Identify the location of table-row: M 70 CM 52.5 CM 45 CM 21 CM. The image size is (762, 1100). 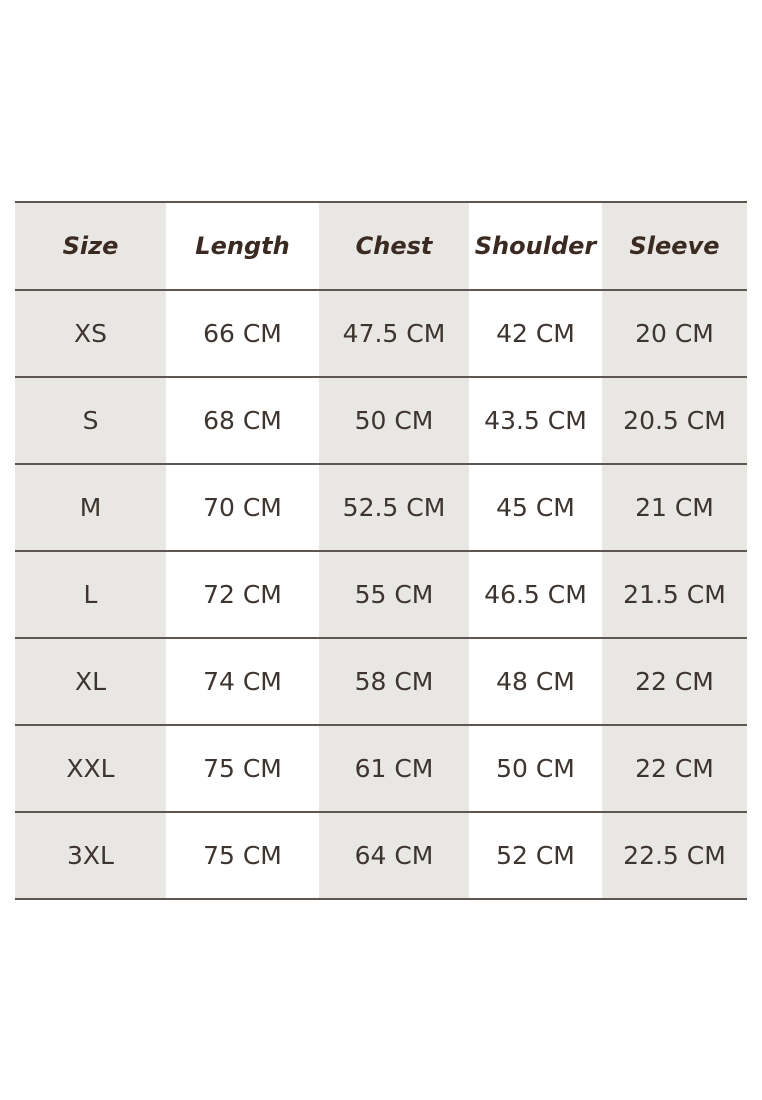
(381, 507).